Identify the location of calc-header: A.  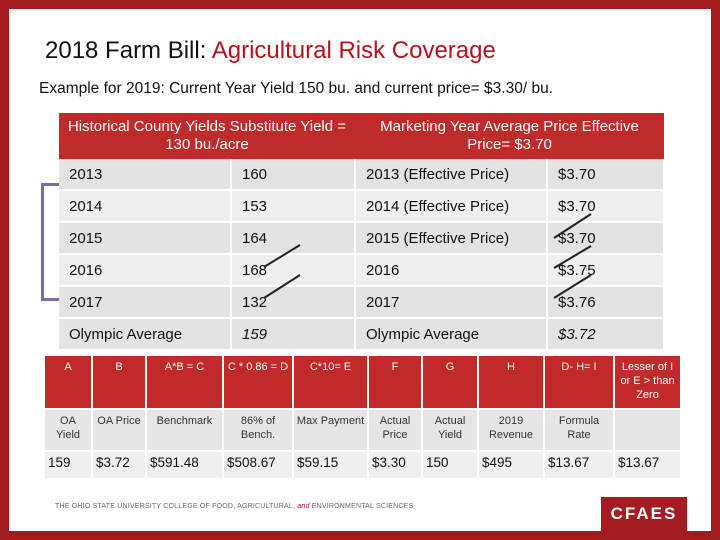
(68, 382).